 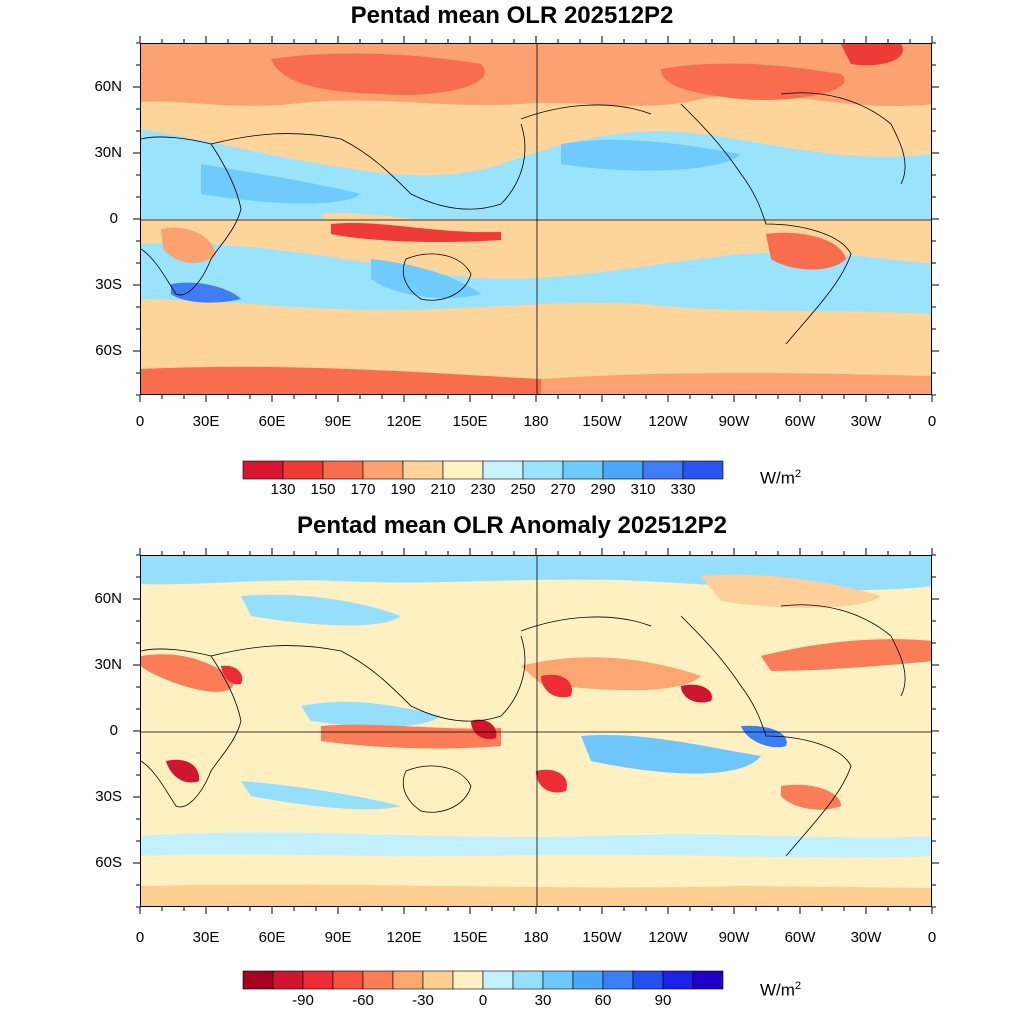 What do you see at coordinates (536, 895) in the screenshot?
I see `anom-antarctica-negative` at bounding box center [536, 895].